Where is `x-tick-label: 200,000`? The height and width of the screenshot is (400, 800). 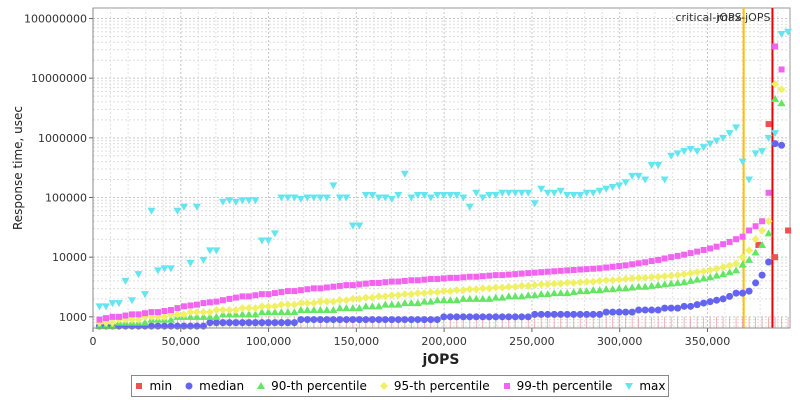
x-tick-label: 200,000 is located at coordinates (444, 341).